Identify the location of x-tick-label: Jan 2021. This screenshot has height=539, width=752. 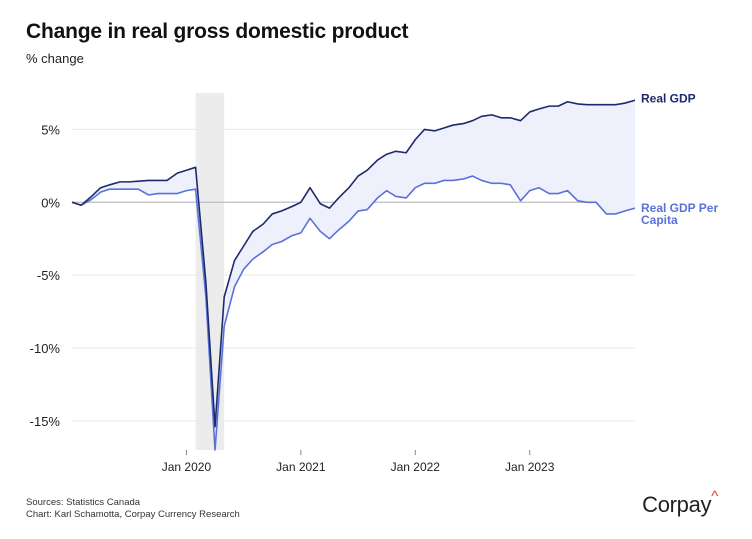
(301, 467).